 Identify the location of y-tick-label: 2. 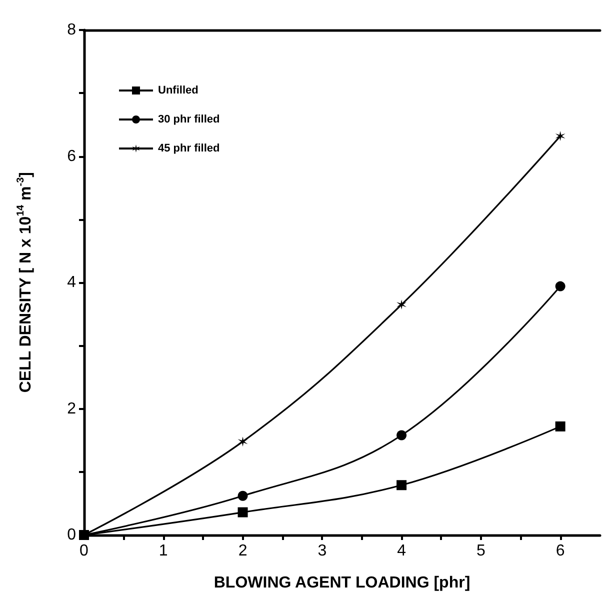
(71, 409).